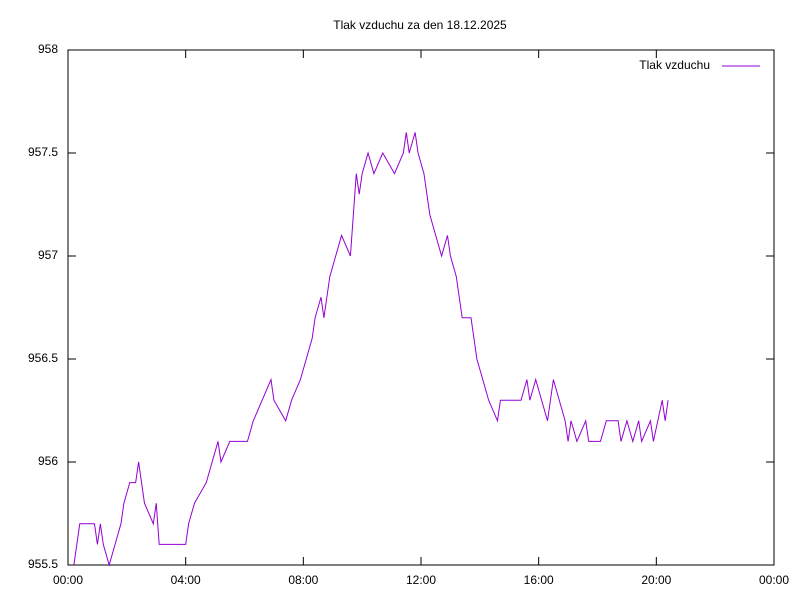 This screenshot has width=800, height=600. Describe the element at coordinates (43, 152) in the screenshot. I see `y-tick-label: 957.5` at that location.